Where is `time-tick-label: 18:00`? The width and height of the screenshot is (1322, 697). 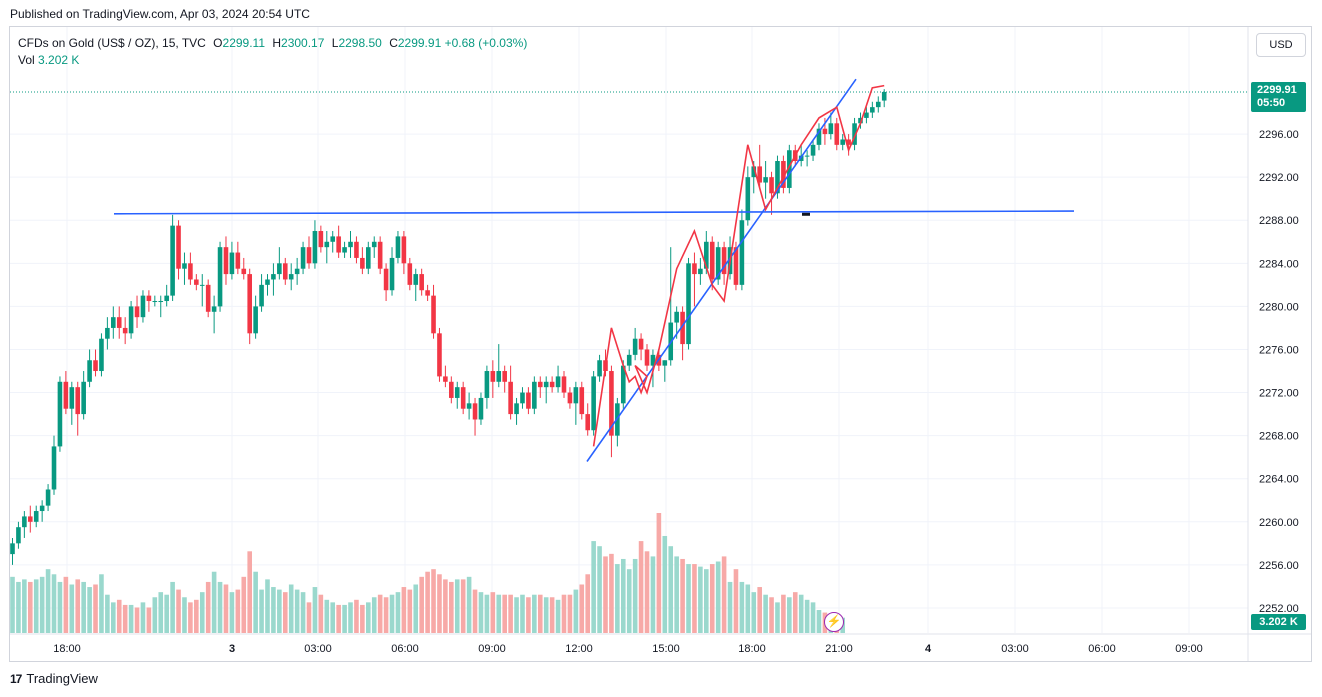
time-tick-label: 18:00 is located at coordinates (752, 649).